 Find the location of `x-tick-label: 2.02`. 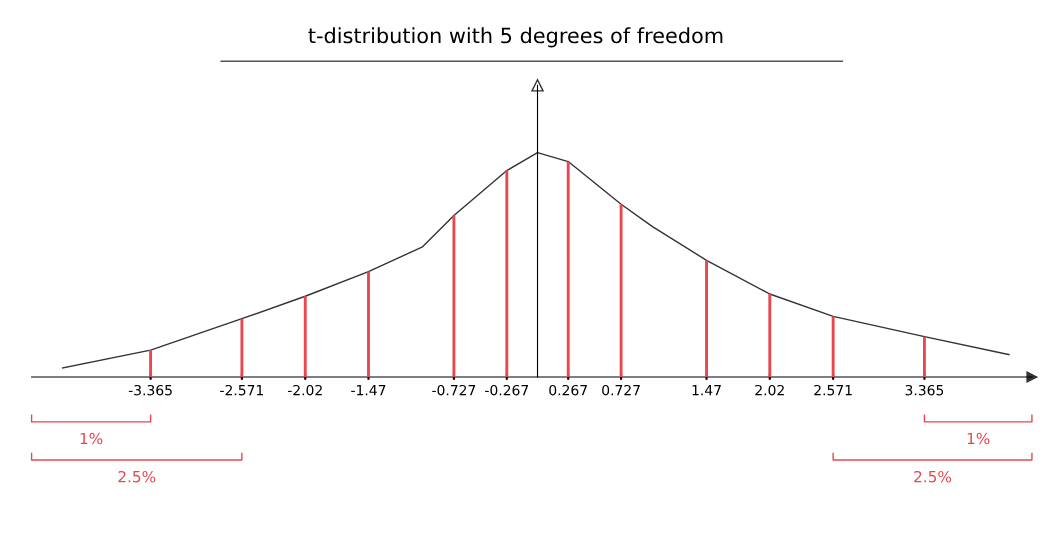

x-tick-label: 2.02 is located at coordinates (769, 390).